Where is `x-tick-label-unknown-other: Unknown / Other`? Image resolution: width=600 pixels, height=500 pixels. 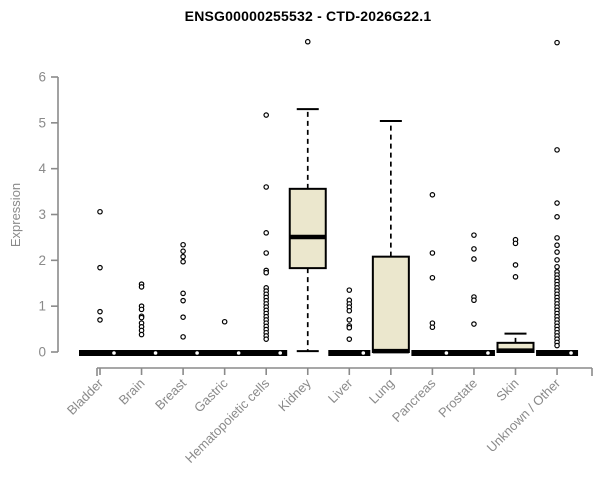 x-tick-label-unknown-other: Unknown / Other is located at coordinates (524, 415).